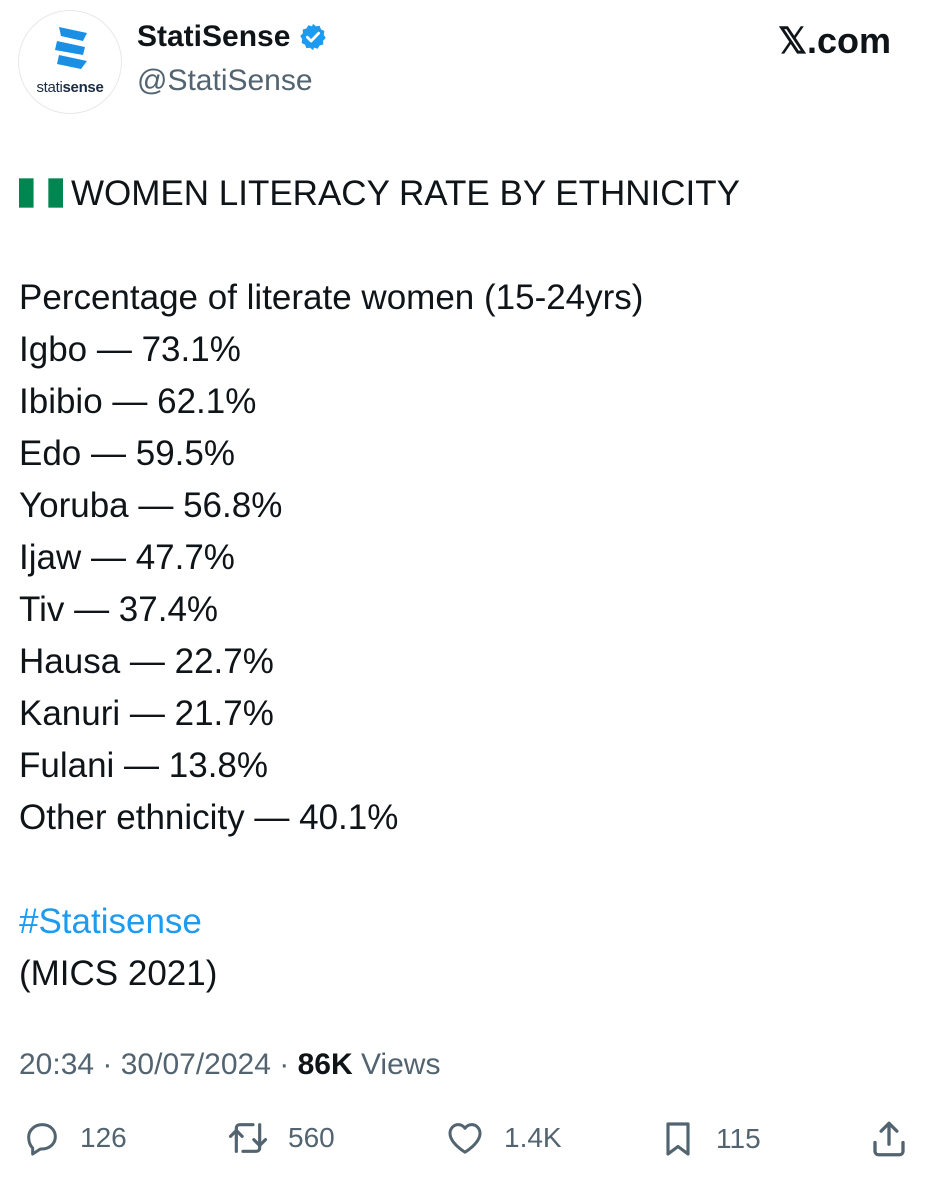  I want to click on avatar-brand: statisense, so click(70, 87).